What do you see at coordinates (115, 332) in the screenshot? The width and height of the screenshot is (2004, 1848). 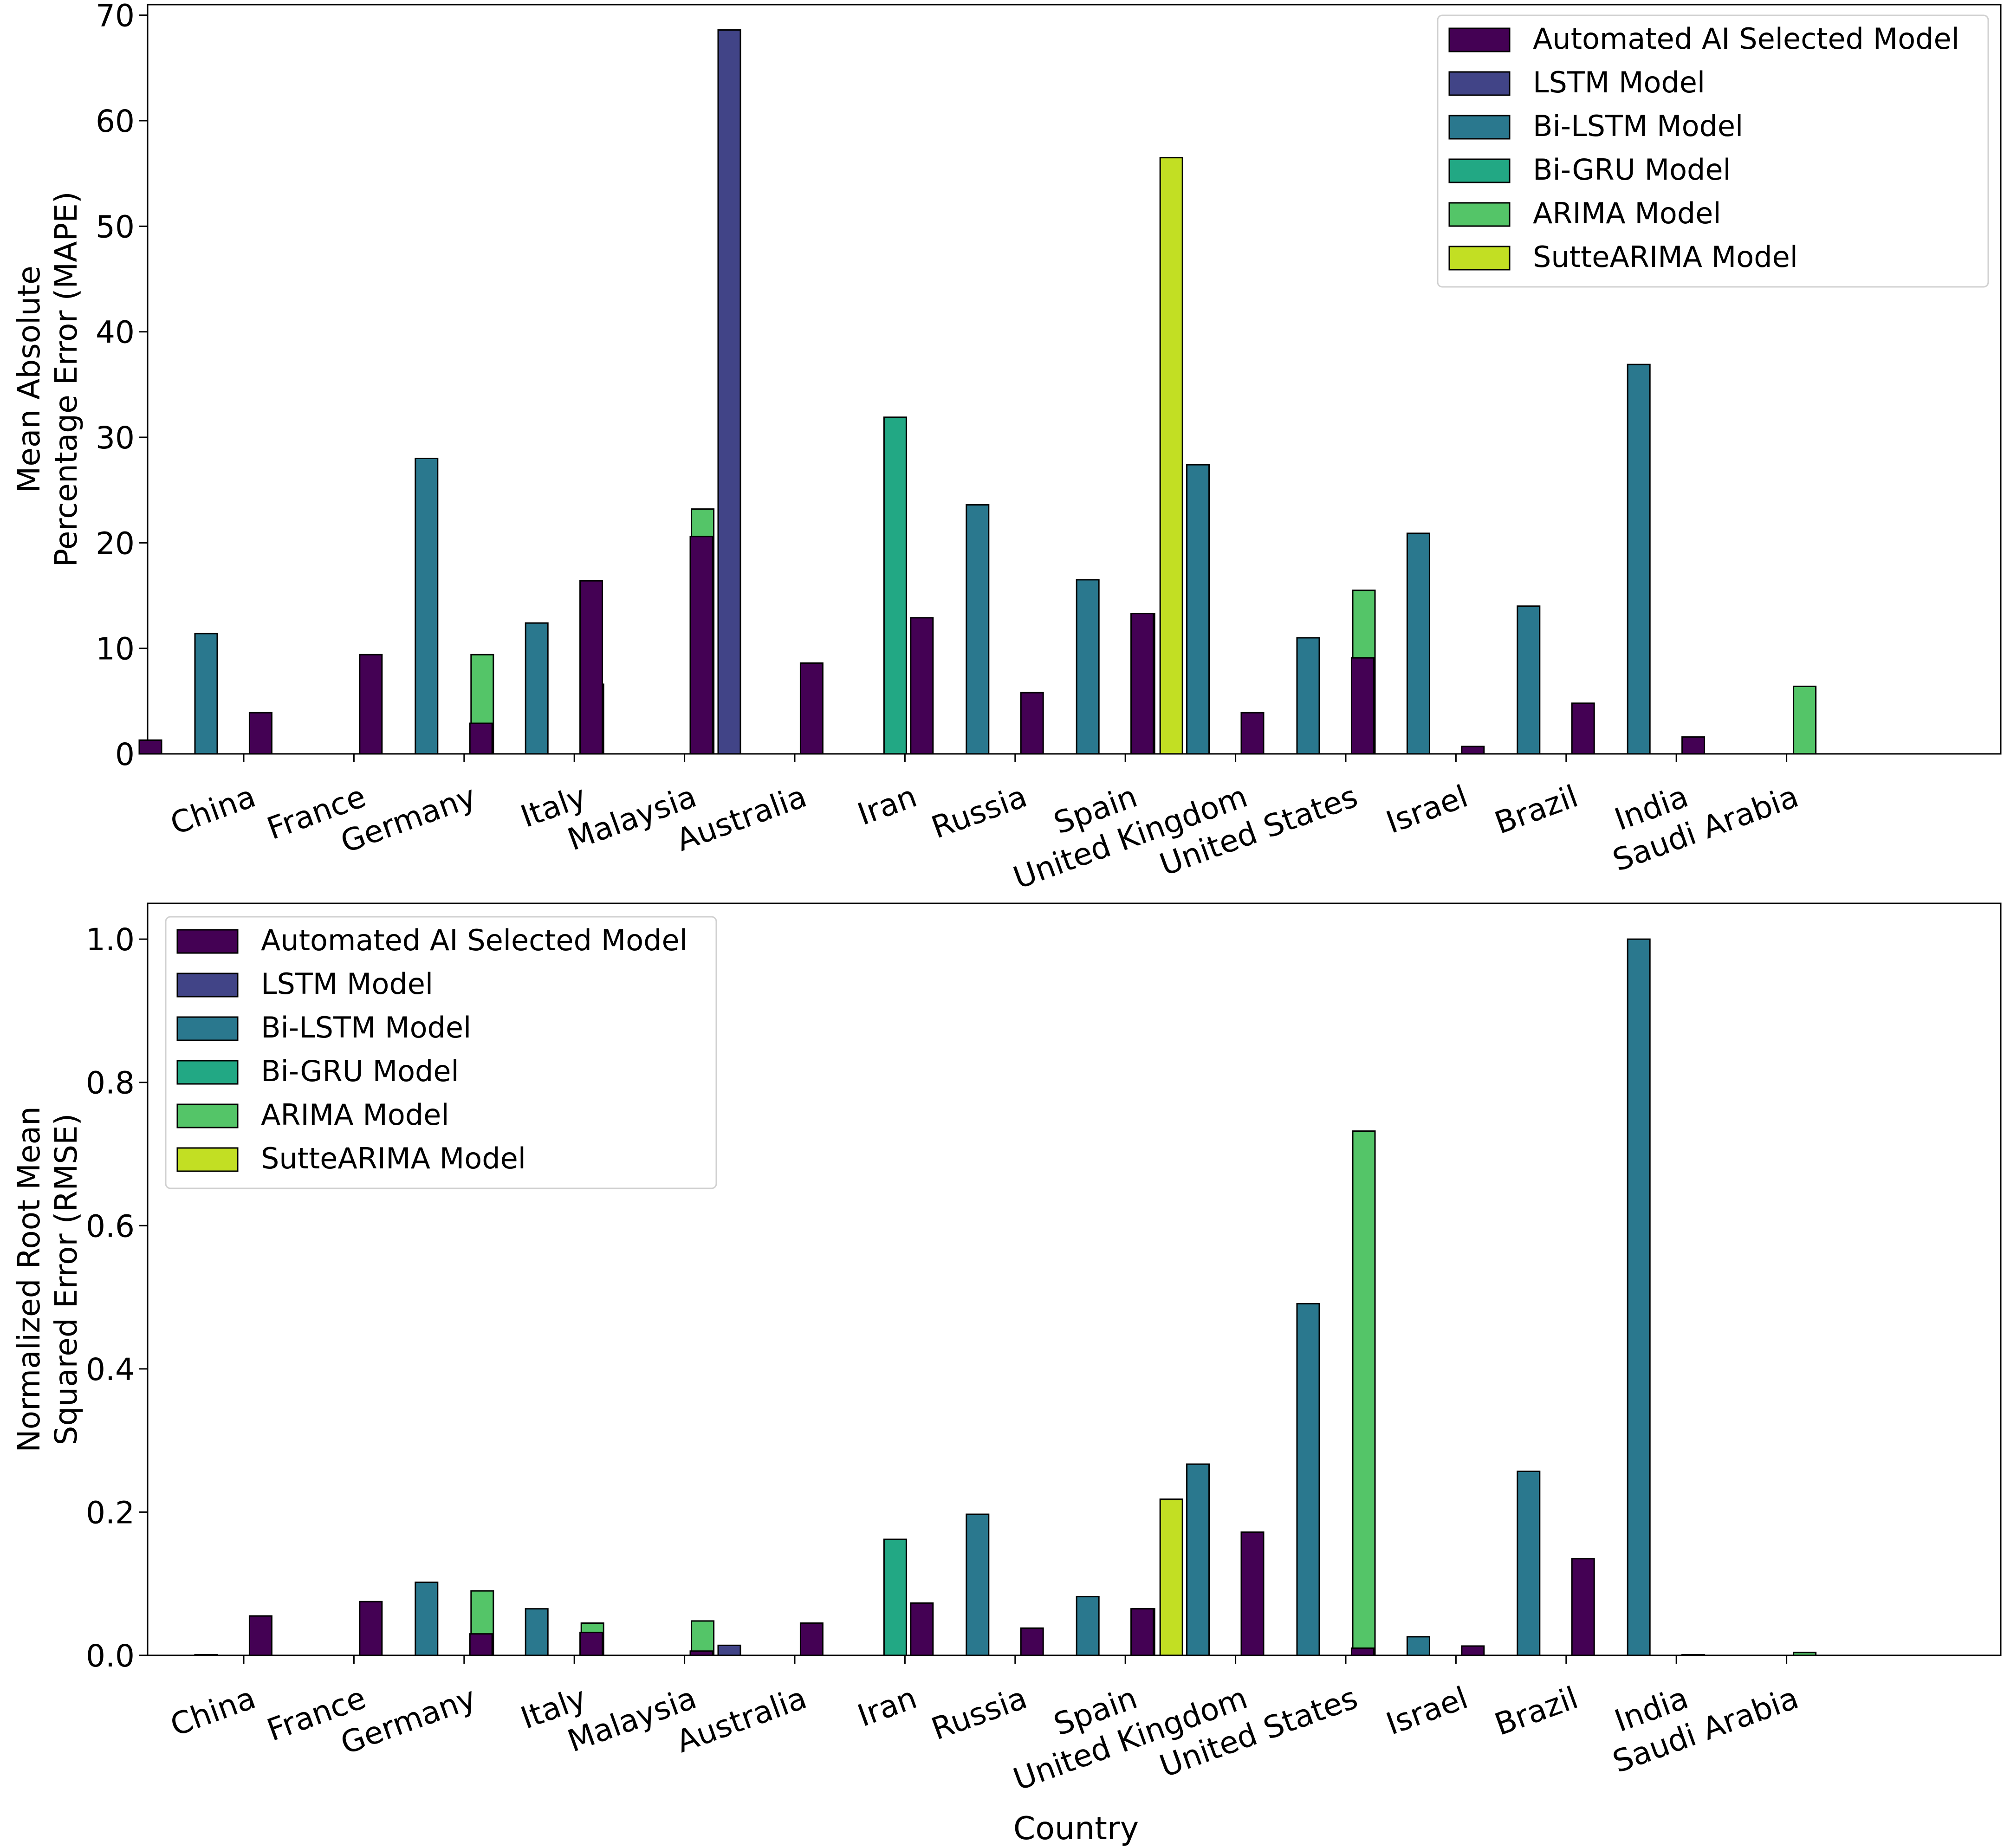 I see `y-tick-label: 40` at bounding box center [115, 332].